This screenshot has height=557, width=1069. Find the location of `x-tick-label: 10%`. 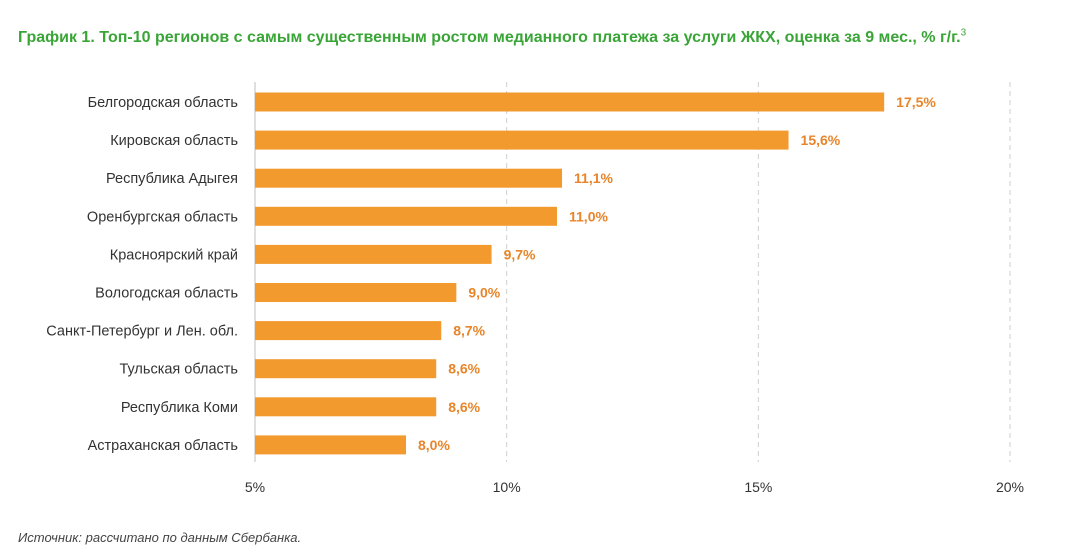

x-tick-label: 10% is located at coordinates (507, 487).